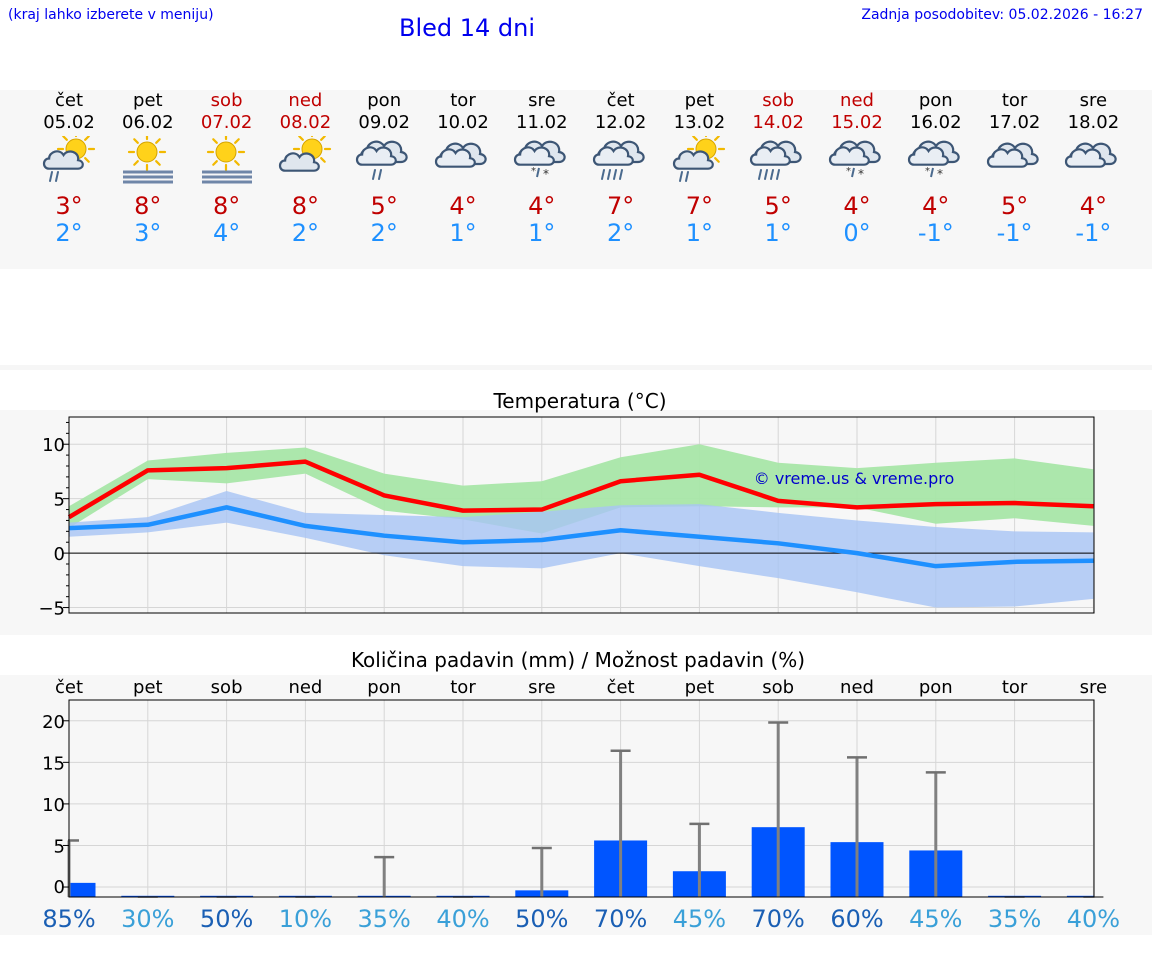 This screenshot has height=975, width=1152. I want to click on day-date: 18.02, so click(1093, 122).